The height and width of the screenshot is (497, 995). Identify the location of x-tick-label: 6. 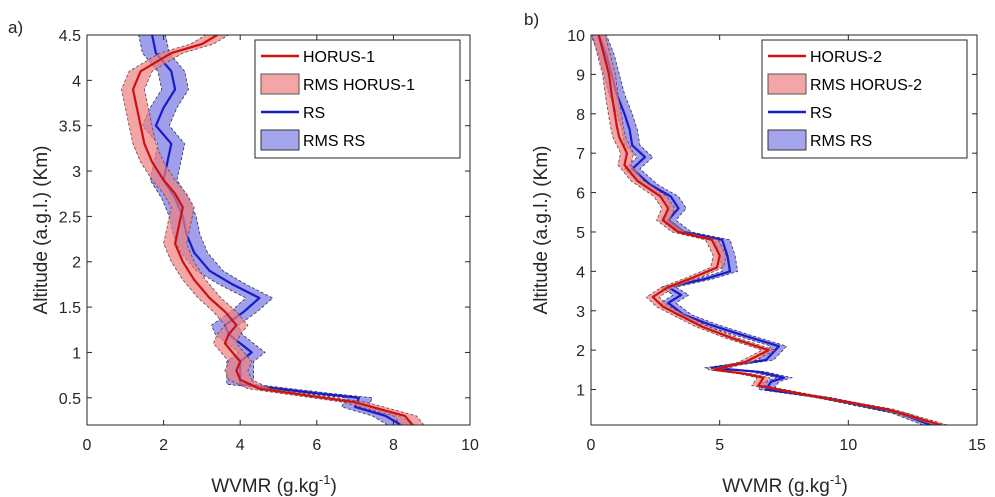
(316, 445).